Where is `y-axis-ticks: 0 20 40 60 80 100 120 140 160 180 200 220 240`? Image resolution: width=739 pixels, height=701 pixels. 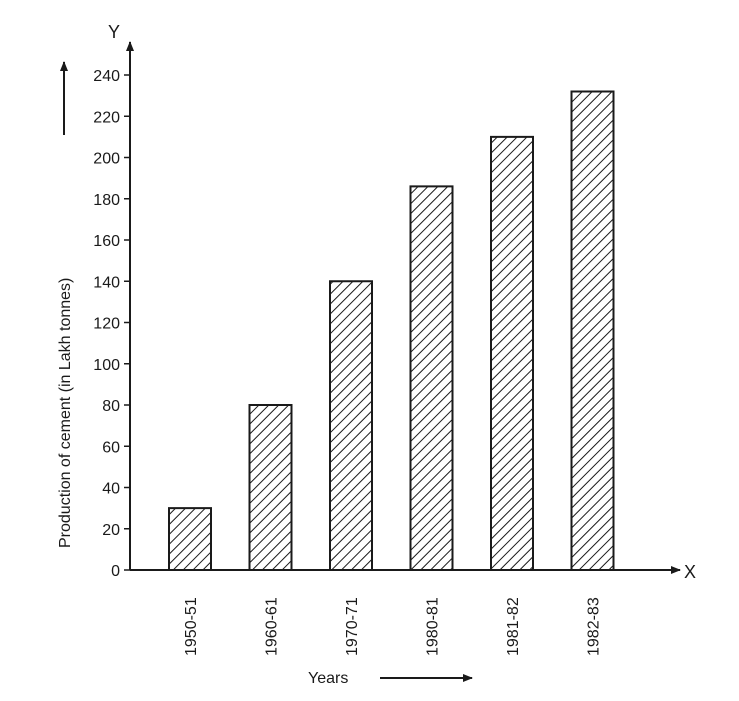 y-axis-ticks: 0 20 40 60 80 100 120 140 160 180 200 220 240 is located at coordinates (111, 324).